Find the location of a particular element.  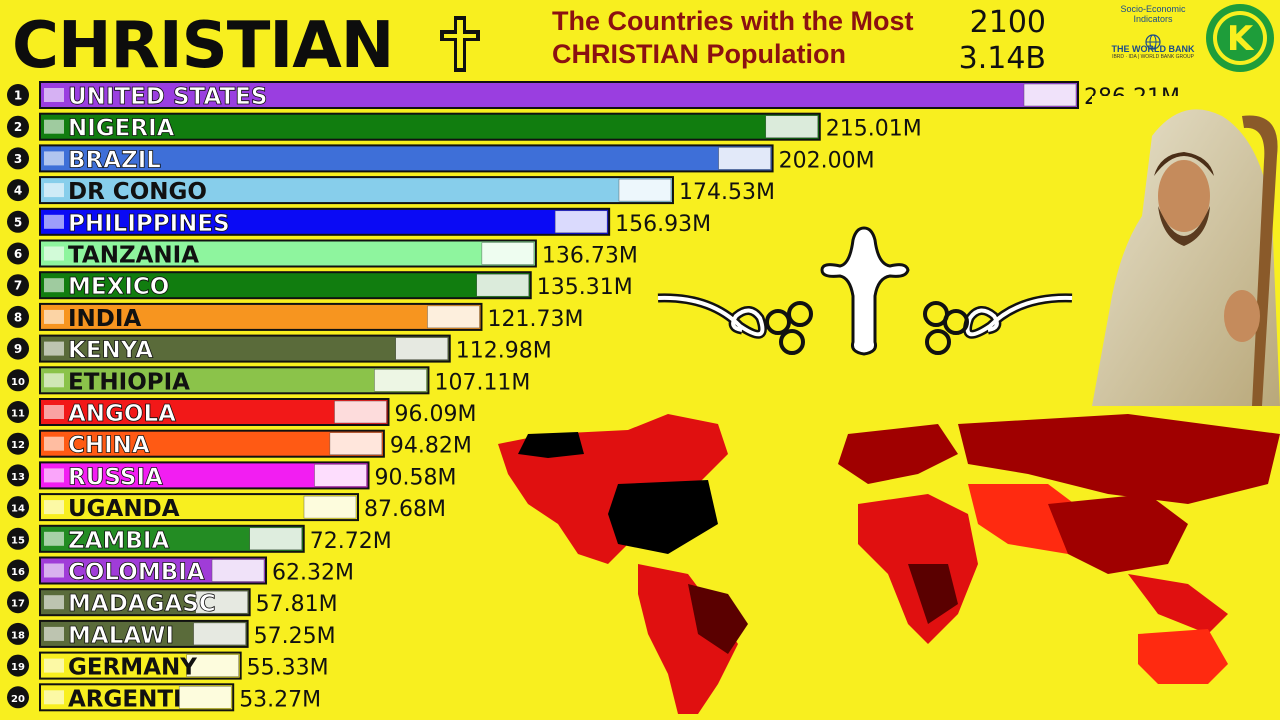

rank-label: 19 is located at coordinates (18, 667).